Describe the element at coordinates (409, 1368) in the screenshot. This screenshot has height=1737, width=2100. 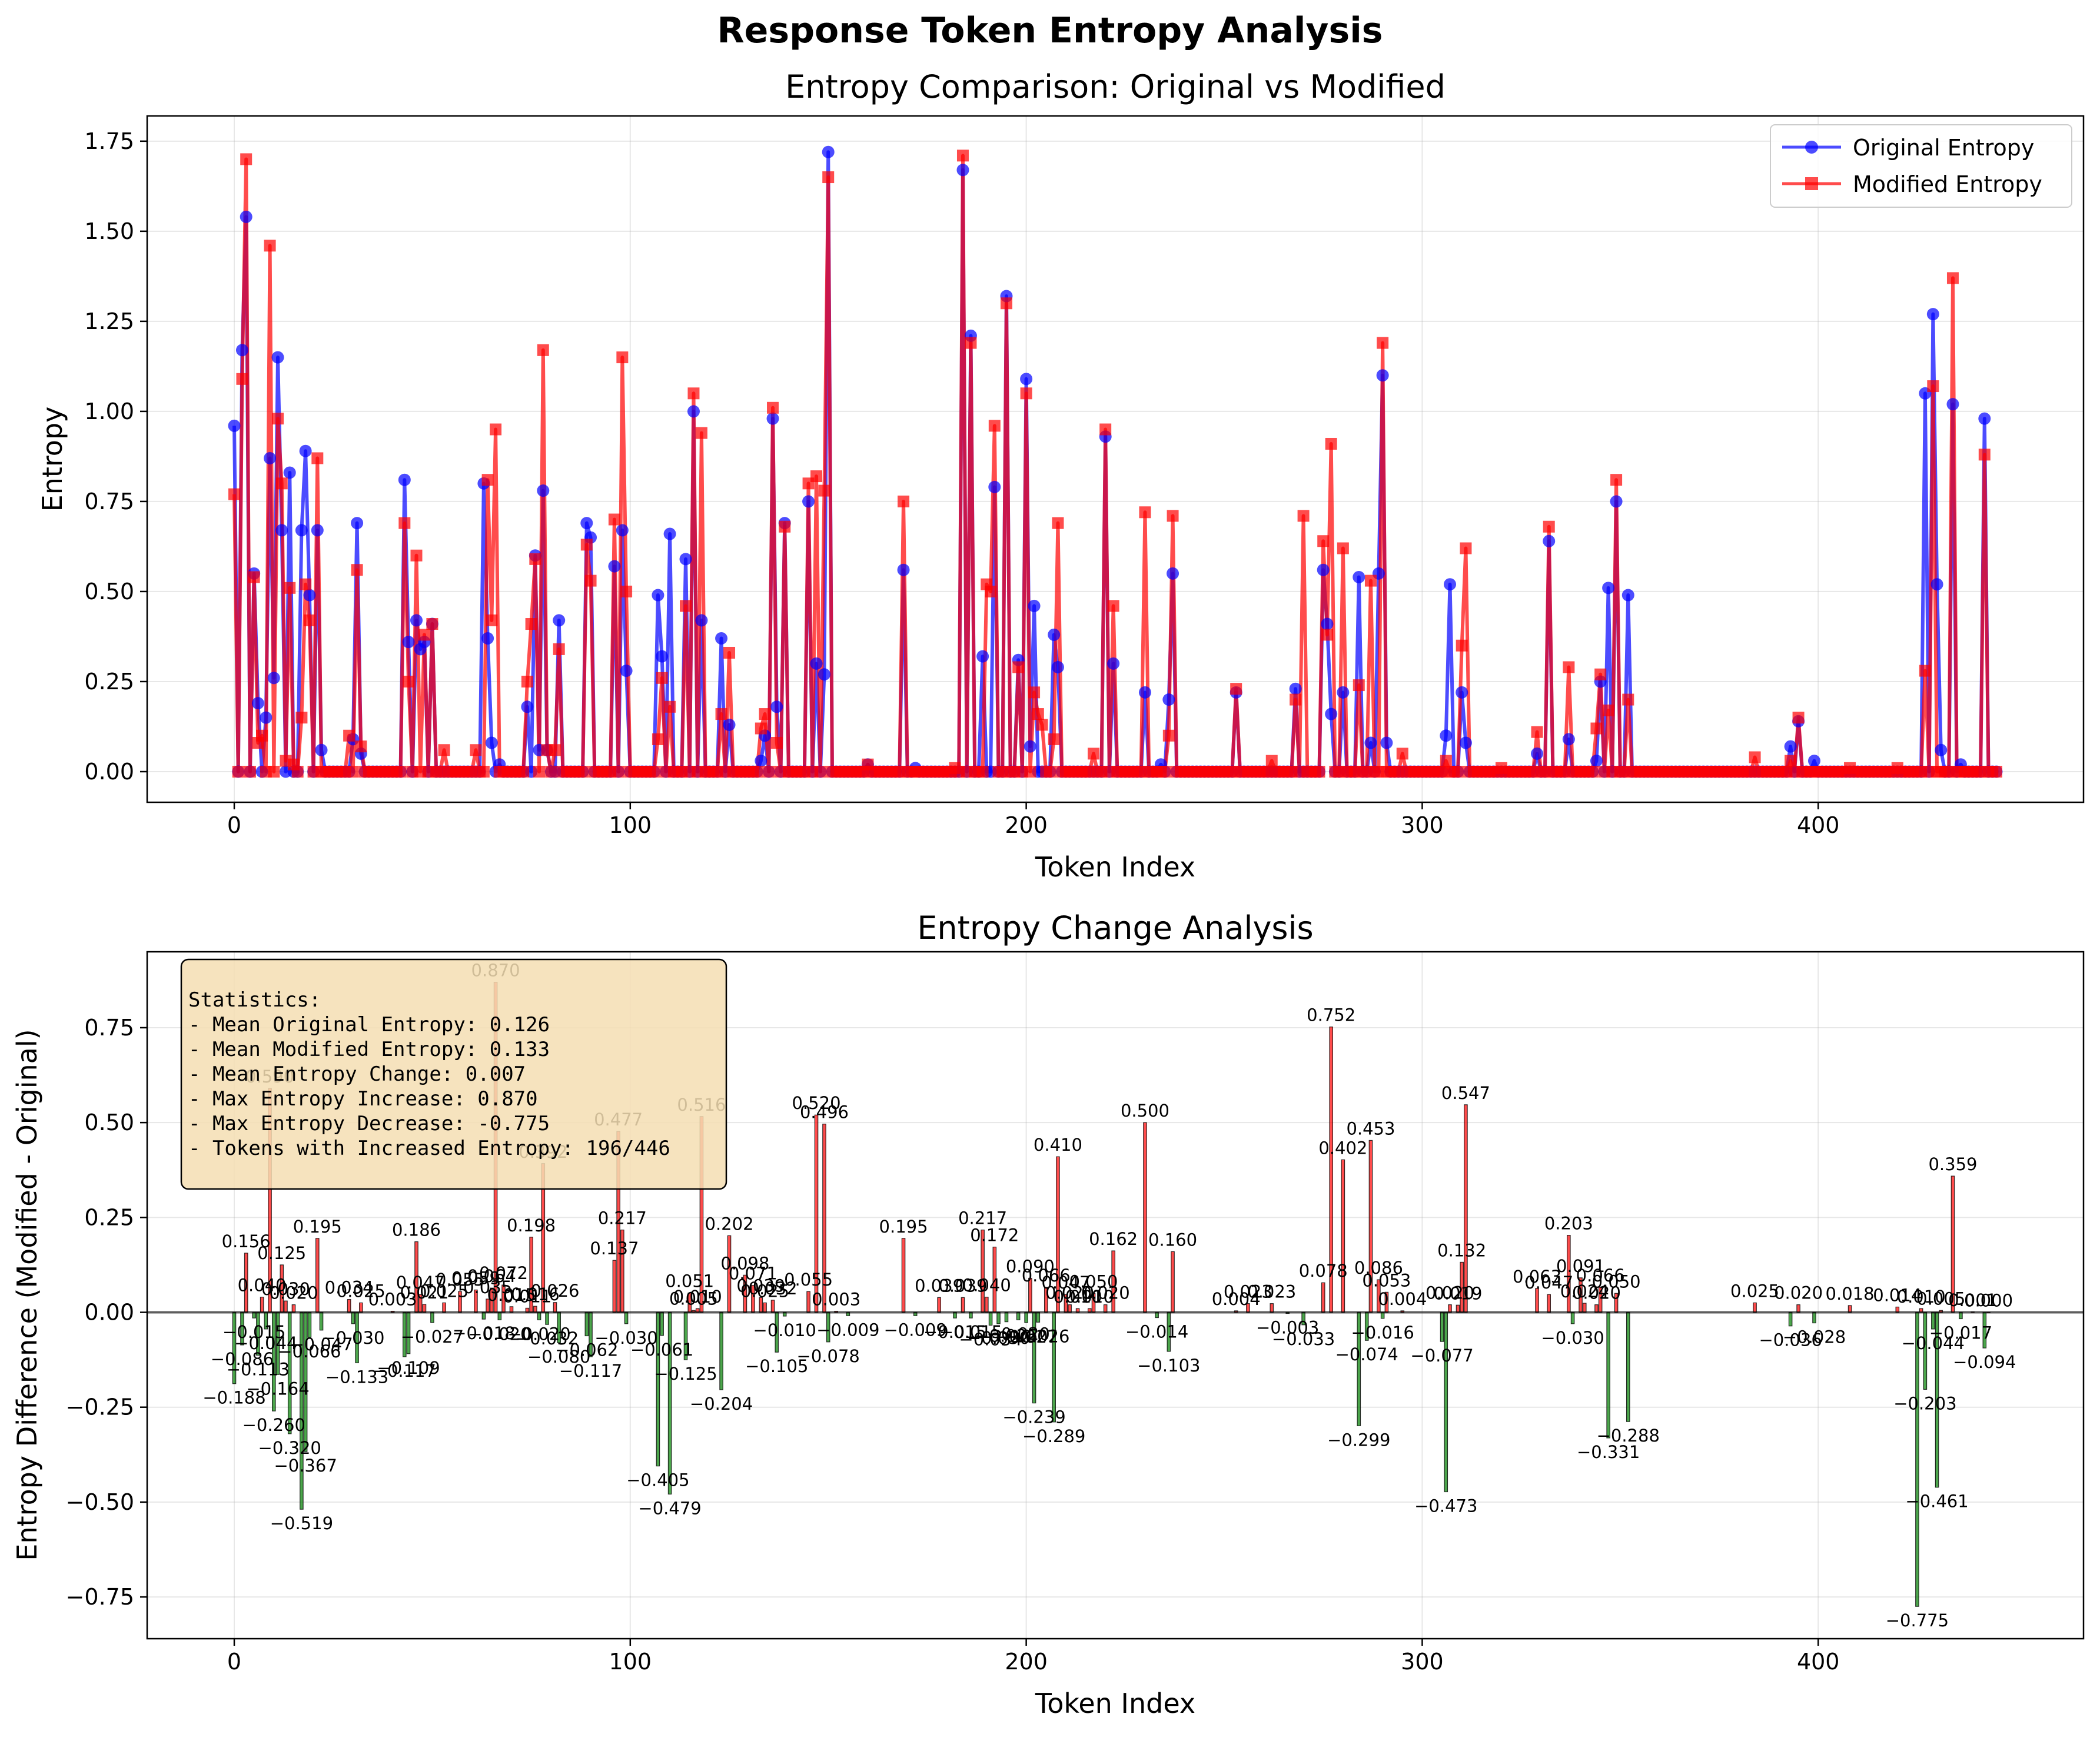
I see `bar-value-label: −0.109` at that location.